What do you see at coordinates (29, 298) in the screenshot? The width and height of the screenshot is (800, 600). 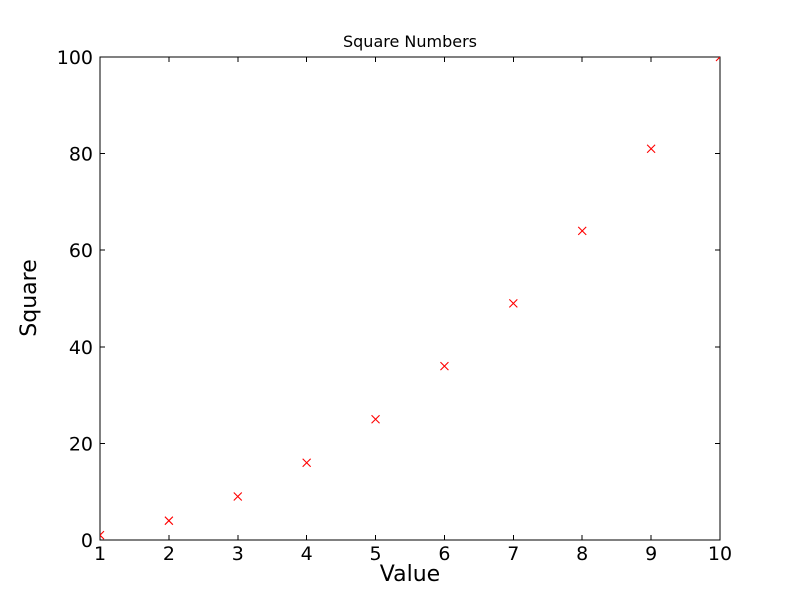 I see `y-axis-label: Square` at bounding box center [29, 298].